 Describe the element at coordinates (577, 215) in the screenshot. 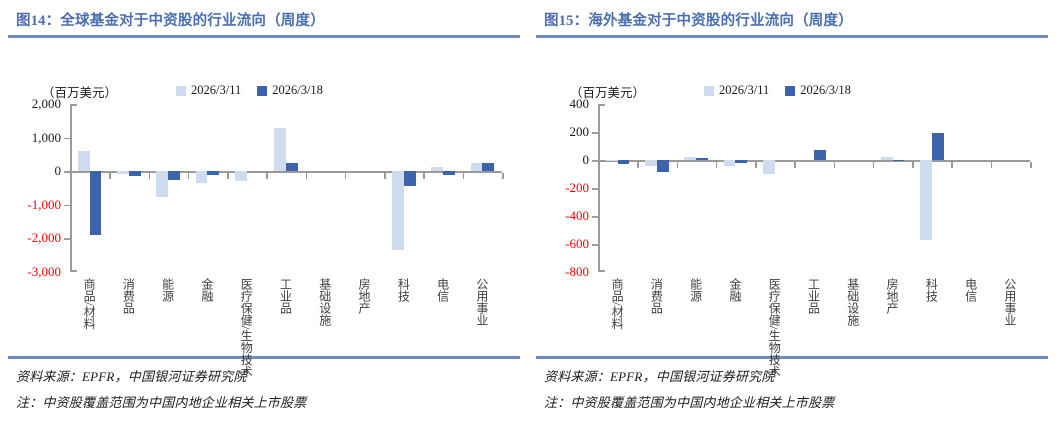

I see `y-axis-label: -400` at that location.